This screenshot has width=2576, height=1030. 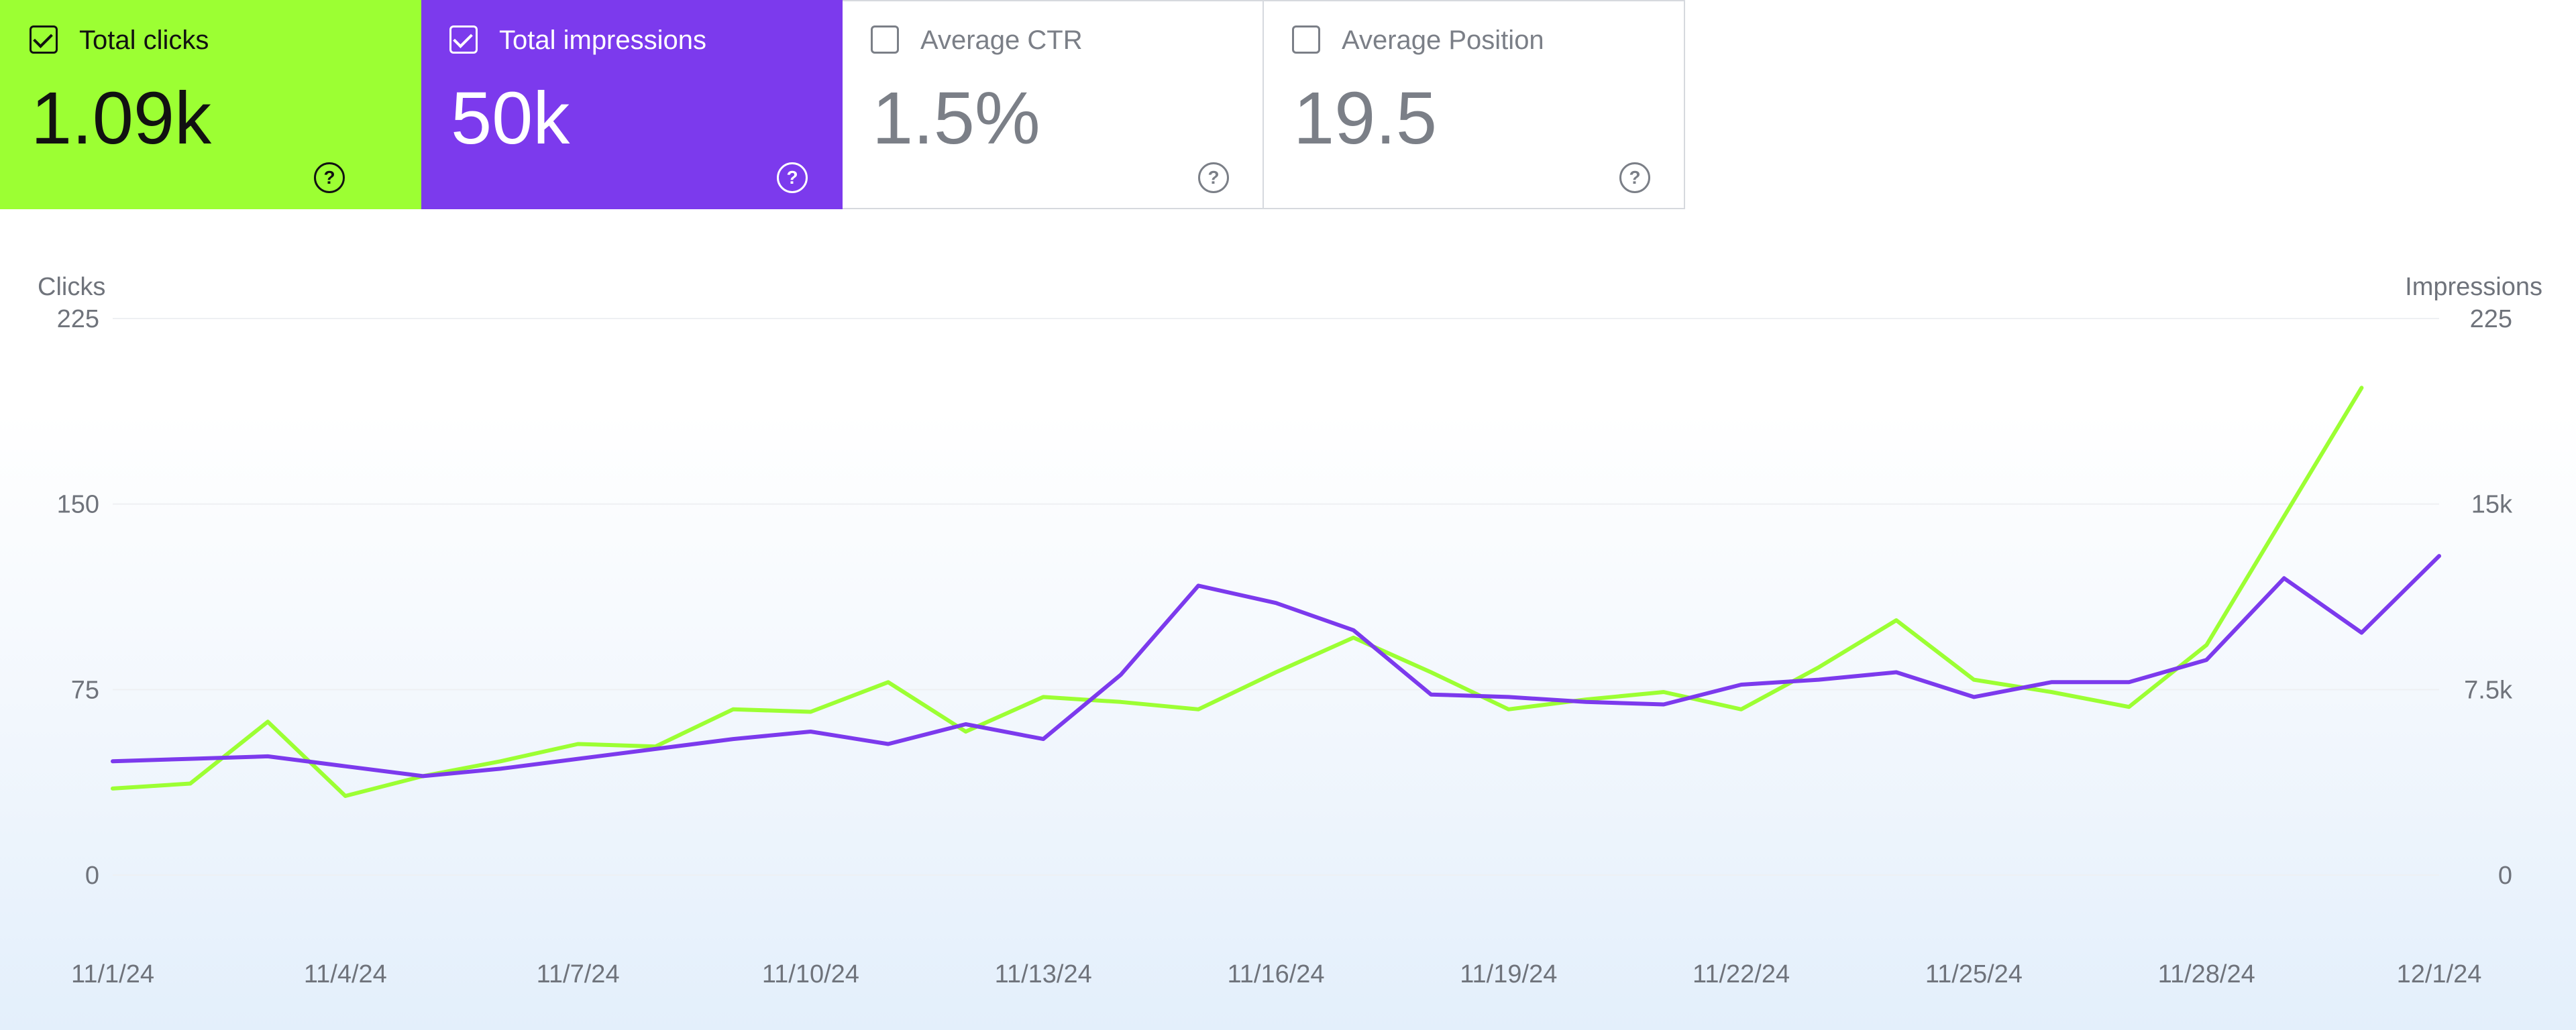 I want to click on x-tick-label: 11/28/24, so click(x=2206, y=974).